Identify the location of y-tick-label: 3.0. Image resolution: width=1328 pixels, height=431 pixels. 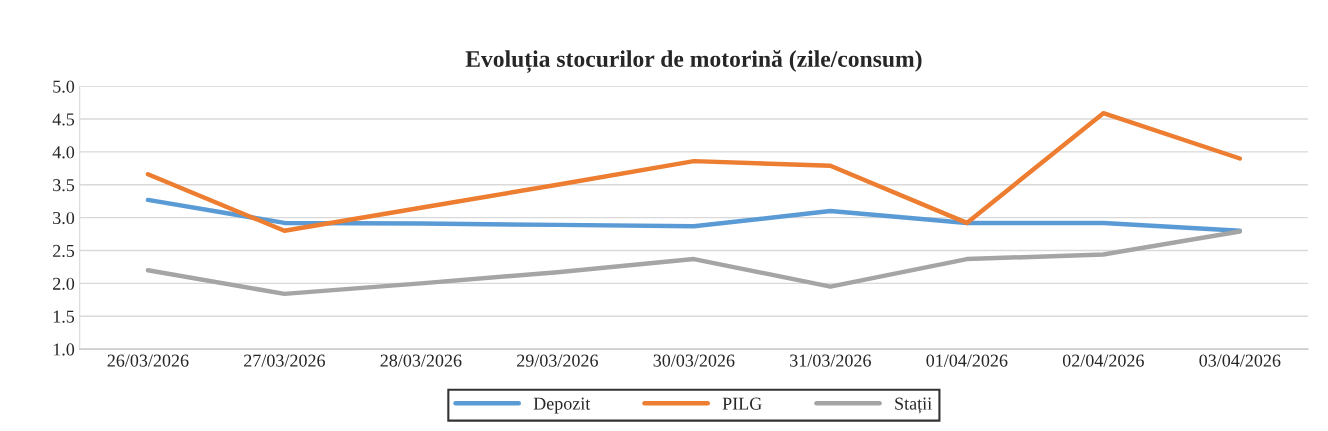
(64, 218).